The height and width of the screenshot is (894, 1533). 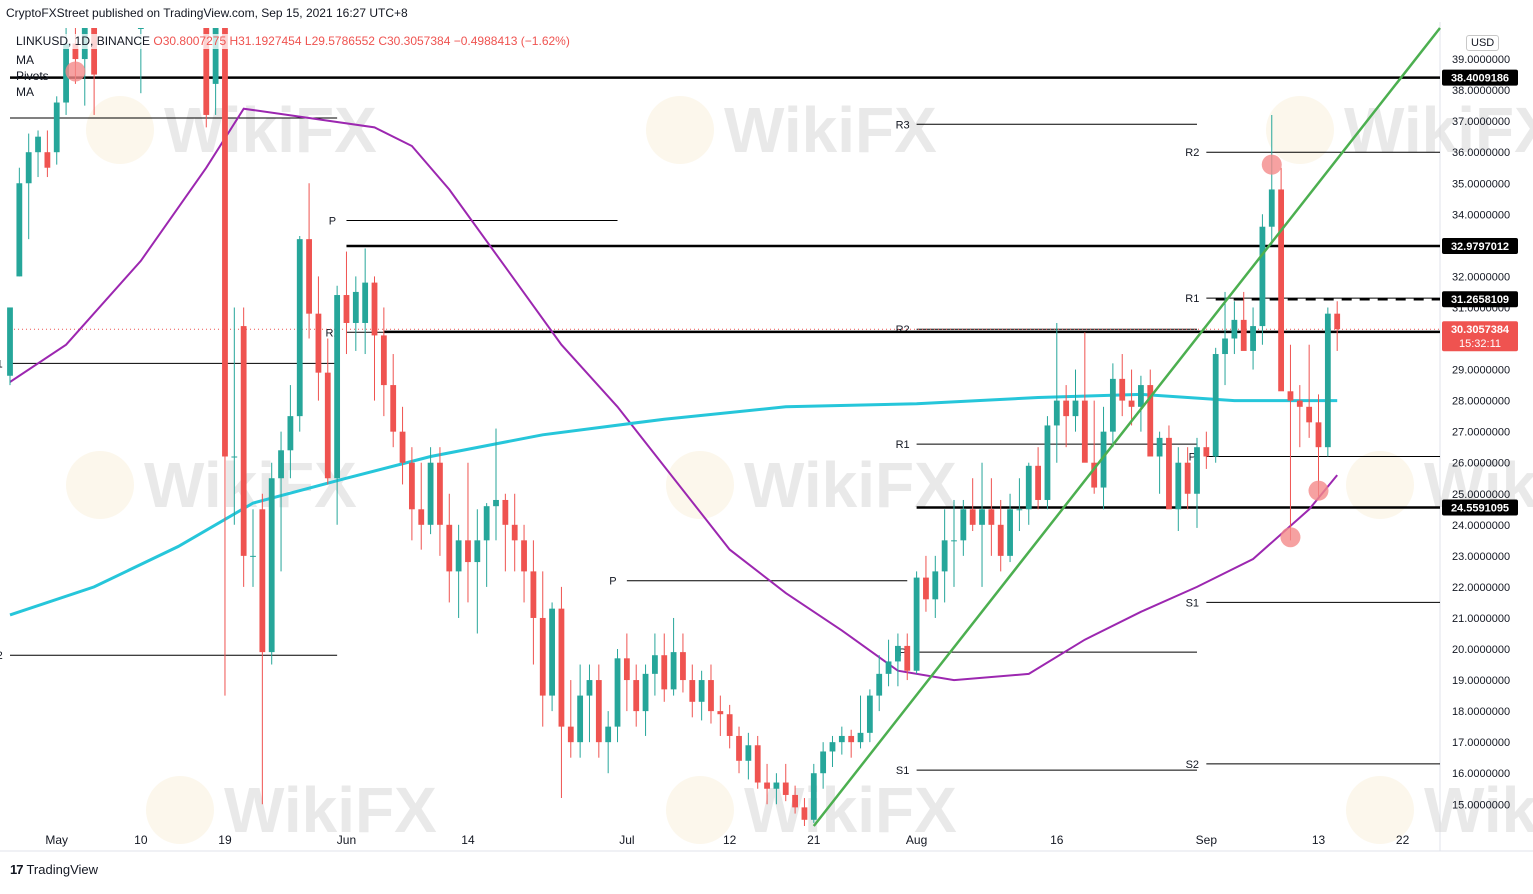 What do you see at coordinates (54, 869) in the screenshot?
I see `footer: 17 TradingView` at bounding box center [54, 869].